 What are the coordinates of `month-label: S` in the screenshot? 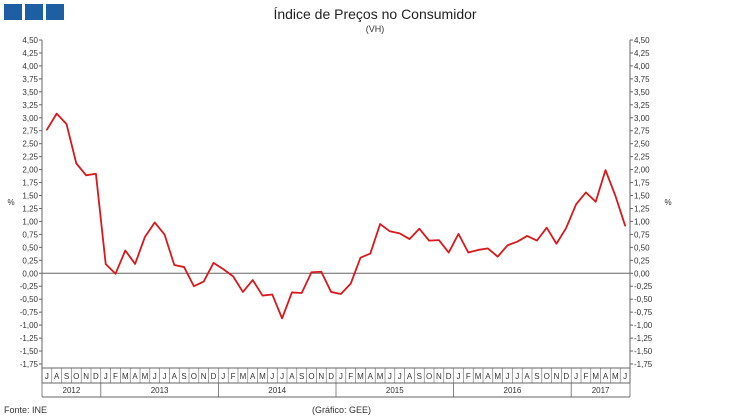 It's located at (183, 376).